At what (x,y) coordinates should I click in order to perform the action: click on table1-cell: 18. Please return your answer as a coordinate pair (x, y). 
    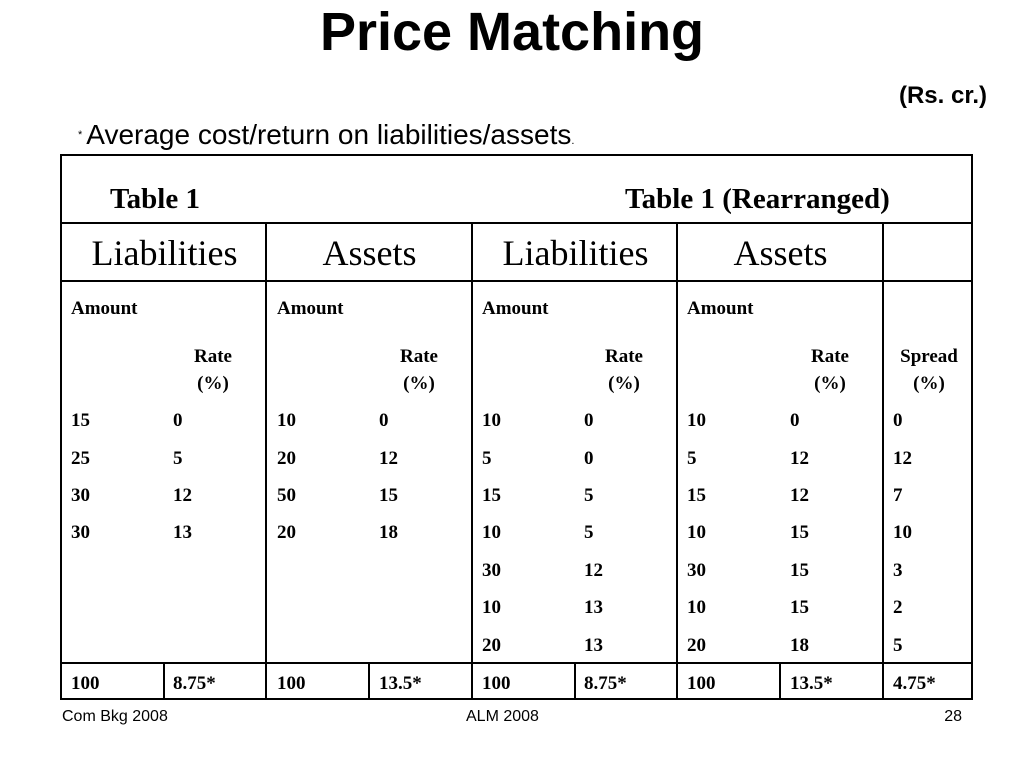
    Looking at the image, I should click on (388, 532).